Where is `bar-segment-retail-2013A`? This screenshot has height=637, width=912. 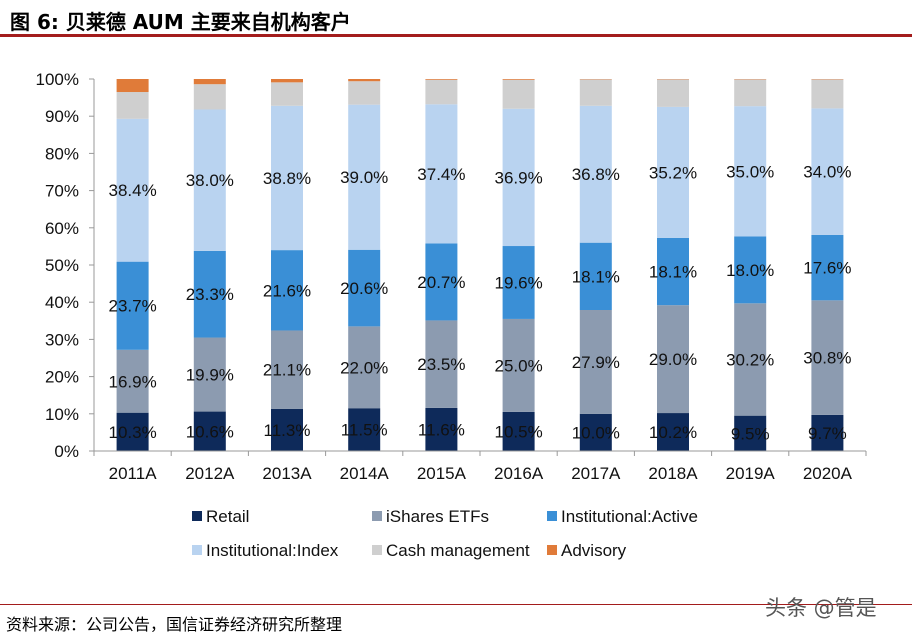
bar-segment-retail-2013A is located at coordinates (287, 429).